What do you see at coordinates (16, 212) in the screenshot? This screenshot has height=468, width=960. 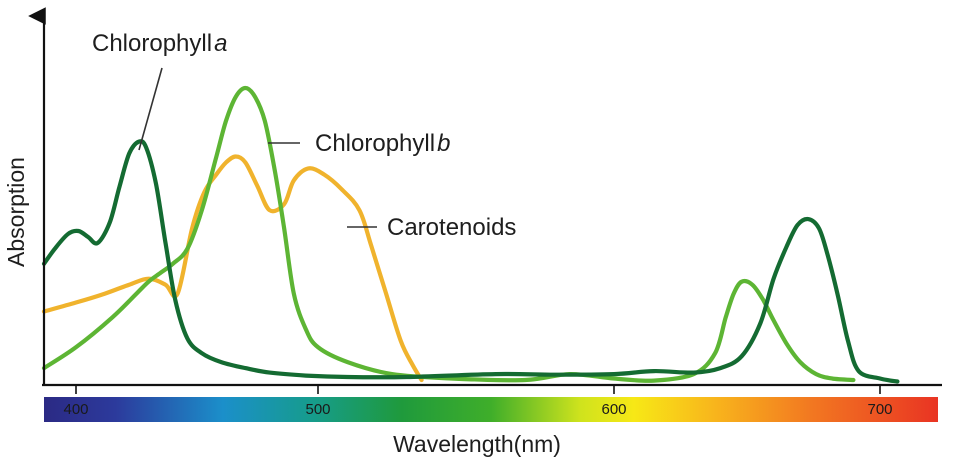 I see `y-axis-title: Absorption` at bounding box center [16, 212].